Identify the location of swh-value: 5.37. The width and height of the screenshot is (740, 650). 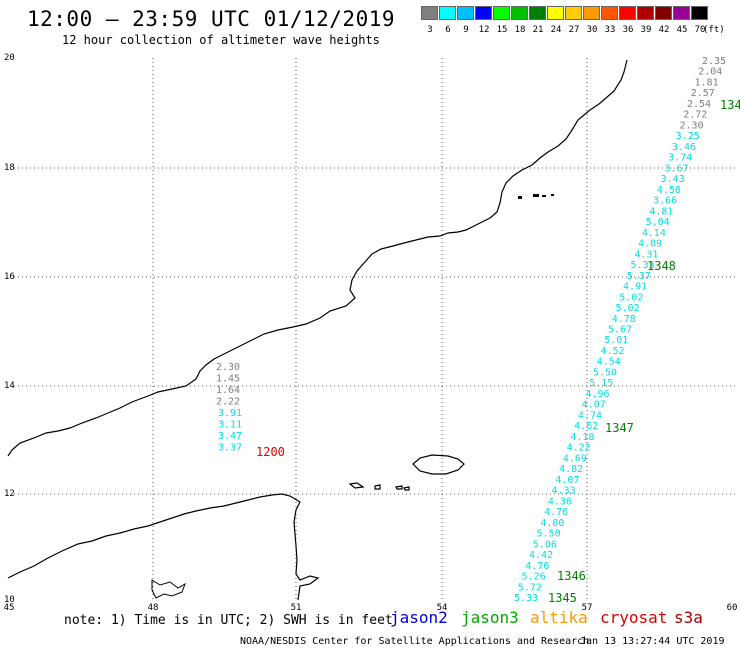
(639, 276).